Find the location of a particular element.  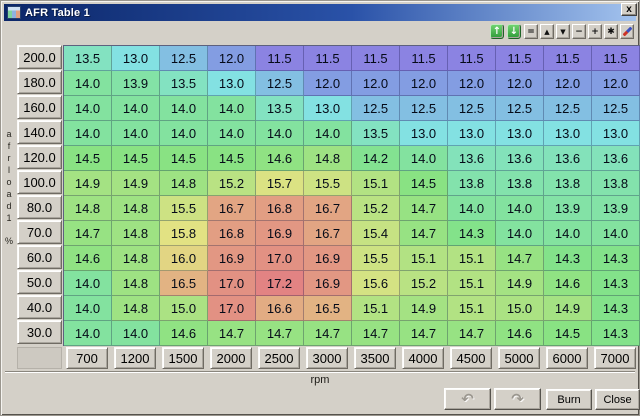

afr-cell: 16.0 is located at coordinates (184, 258).